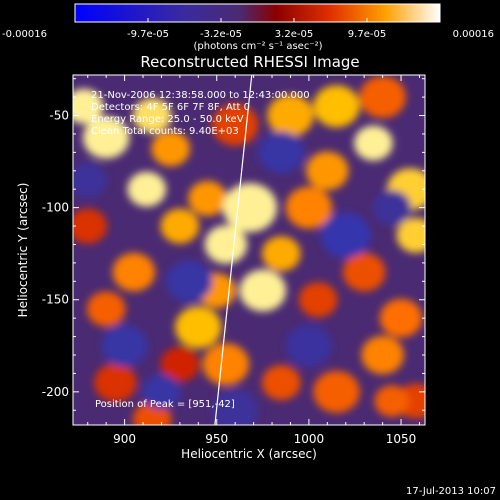 The width and height of the screenshot is (500, 500). Describe the element at coordinates (55, 392) in the screenshot. I see `y-tick-label: -200` at that location.